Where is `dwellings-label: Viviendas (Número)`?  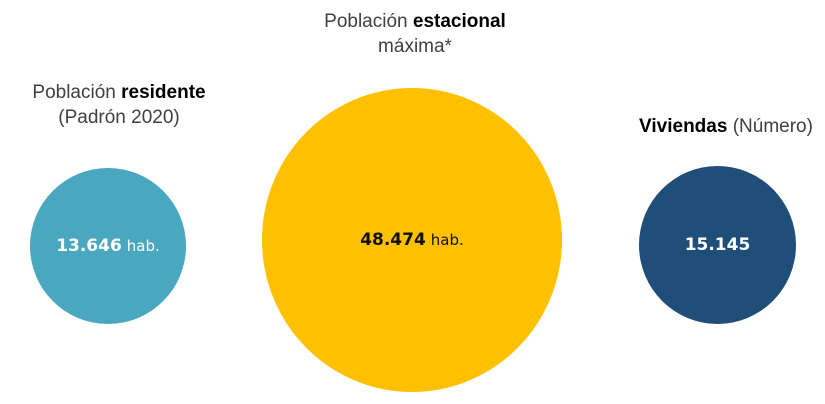
dwellings-label: Viviendas (Número) is located at coordinates (725, 126).